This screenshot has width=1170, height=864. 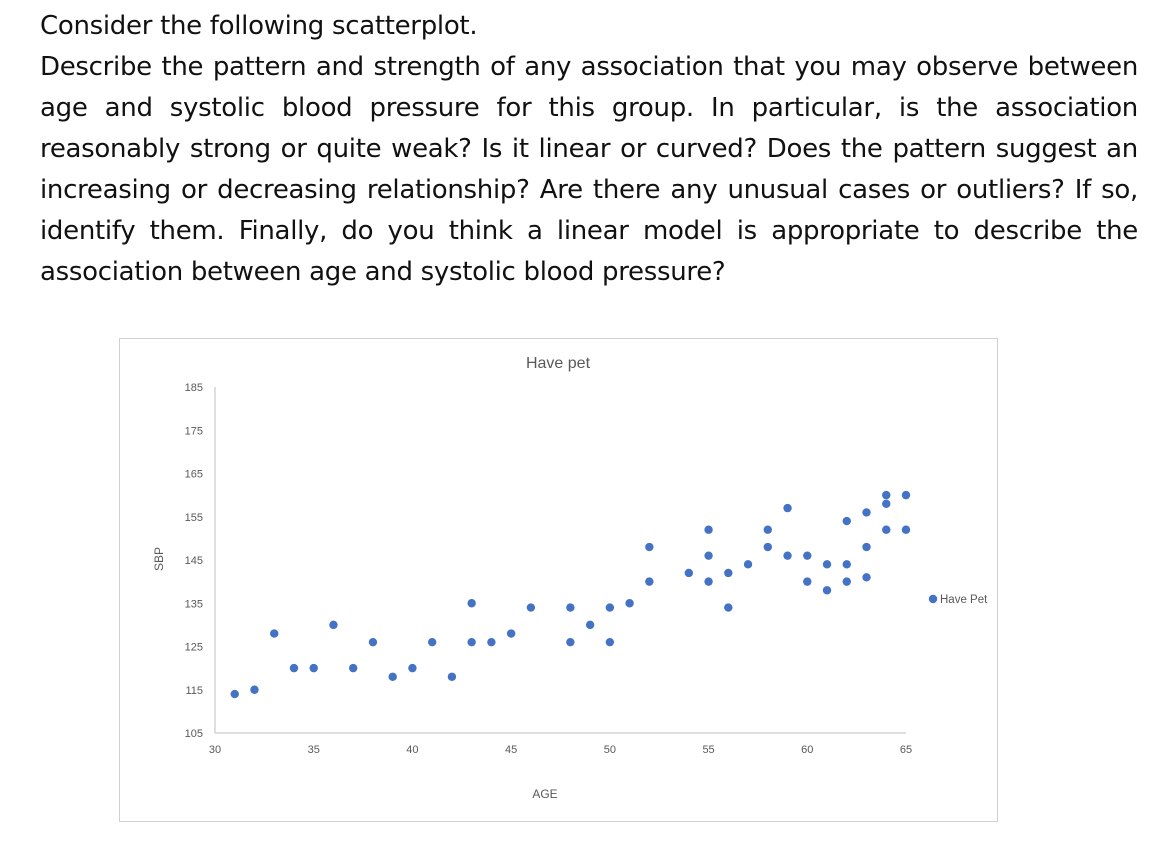 What do you see at coordinates (906, 750) in the screenshot?
I see `x-tick-label: 65` at bounding box center [906, 750].